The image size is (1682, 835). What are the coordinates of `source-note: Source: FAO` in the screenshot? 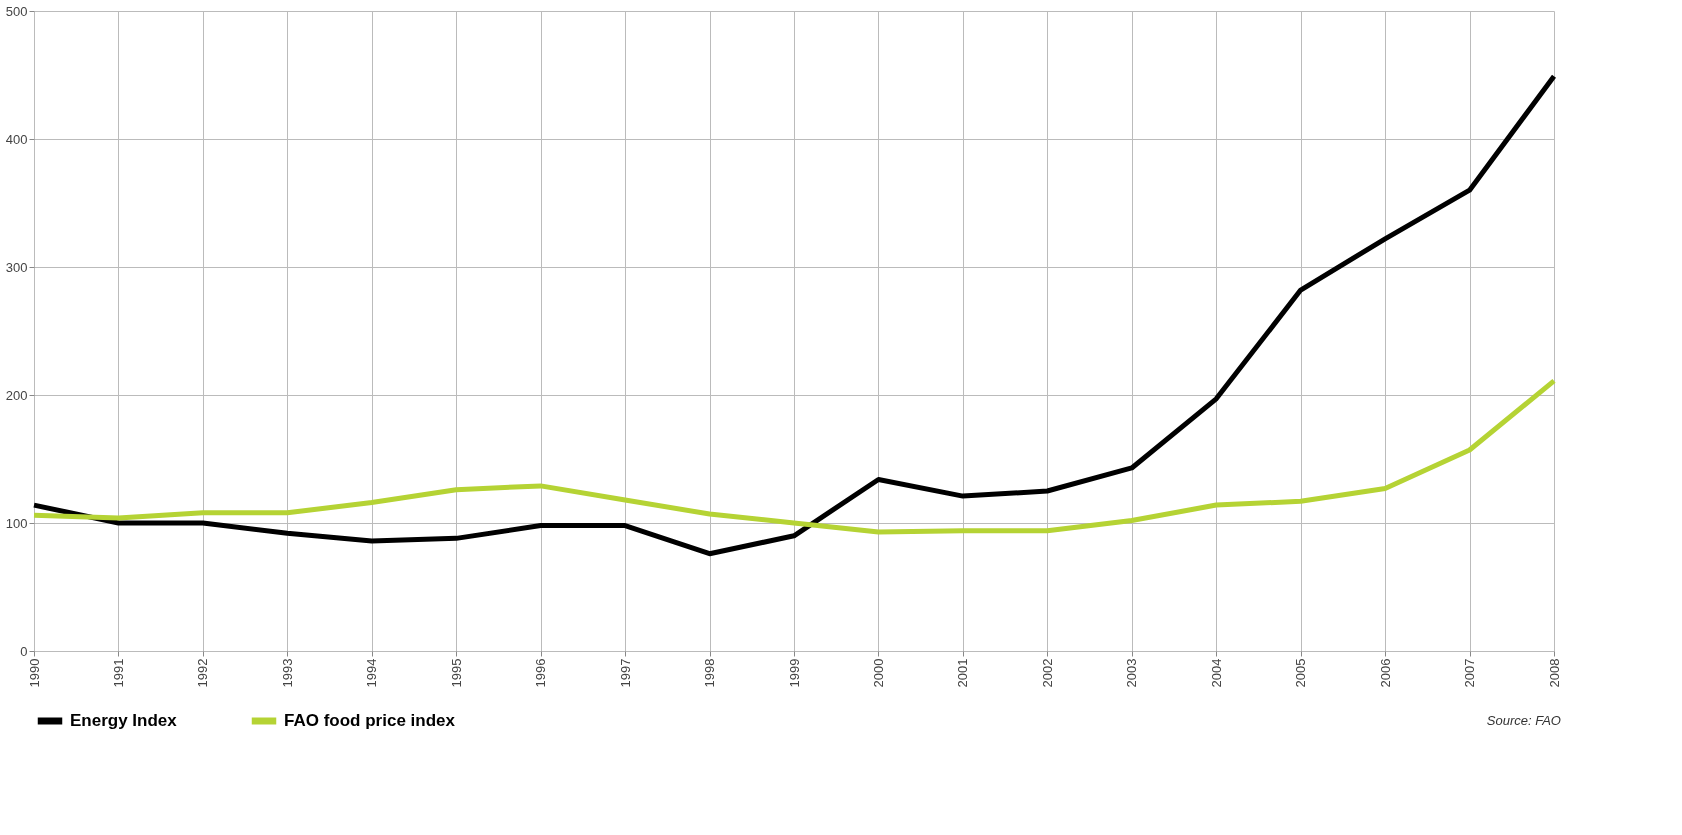 It's located at (1523, 720).